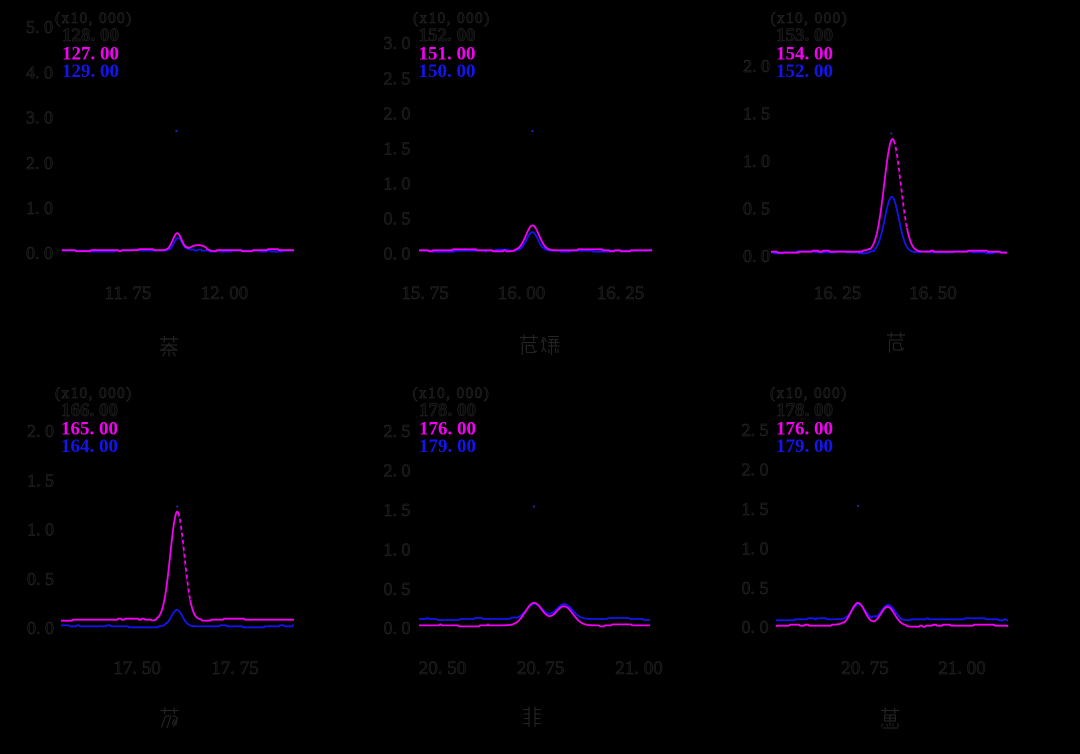  Describe the element at coordinates (128, 293) in the screenshot. I see `svg-text: 11. 75` at that location.